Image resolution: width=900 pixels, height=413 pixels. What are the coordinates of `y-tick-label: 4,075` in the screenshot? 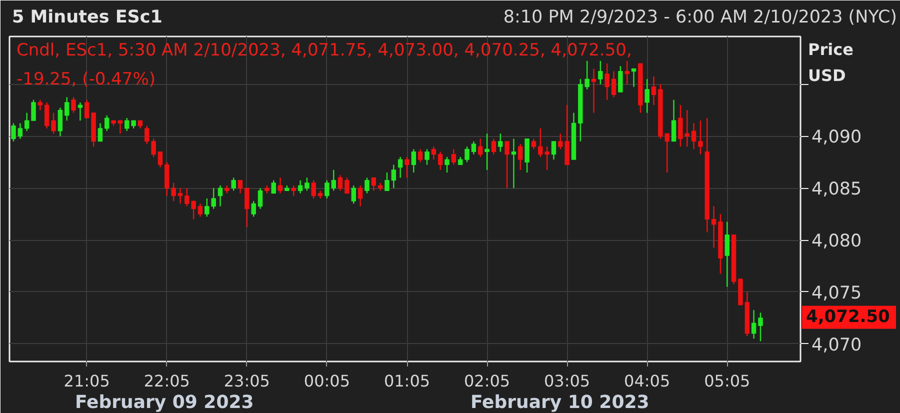 It's located at (837, 293).